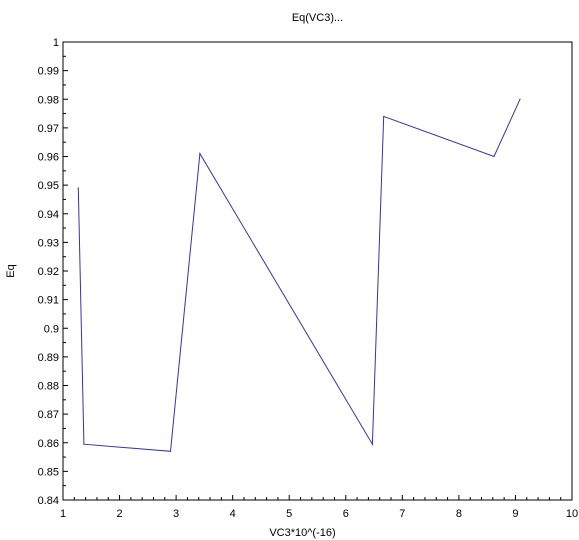 The height and width of the screenshot is (540, 579). What do you see at coordinates (515, 514) in the screenshot?
I see `x-tick-label: 9` at bounding box center [515, 514].